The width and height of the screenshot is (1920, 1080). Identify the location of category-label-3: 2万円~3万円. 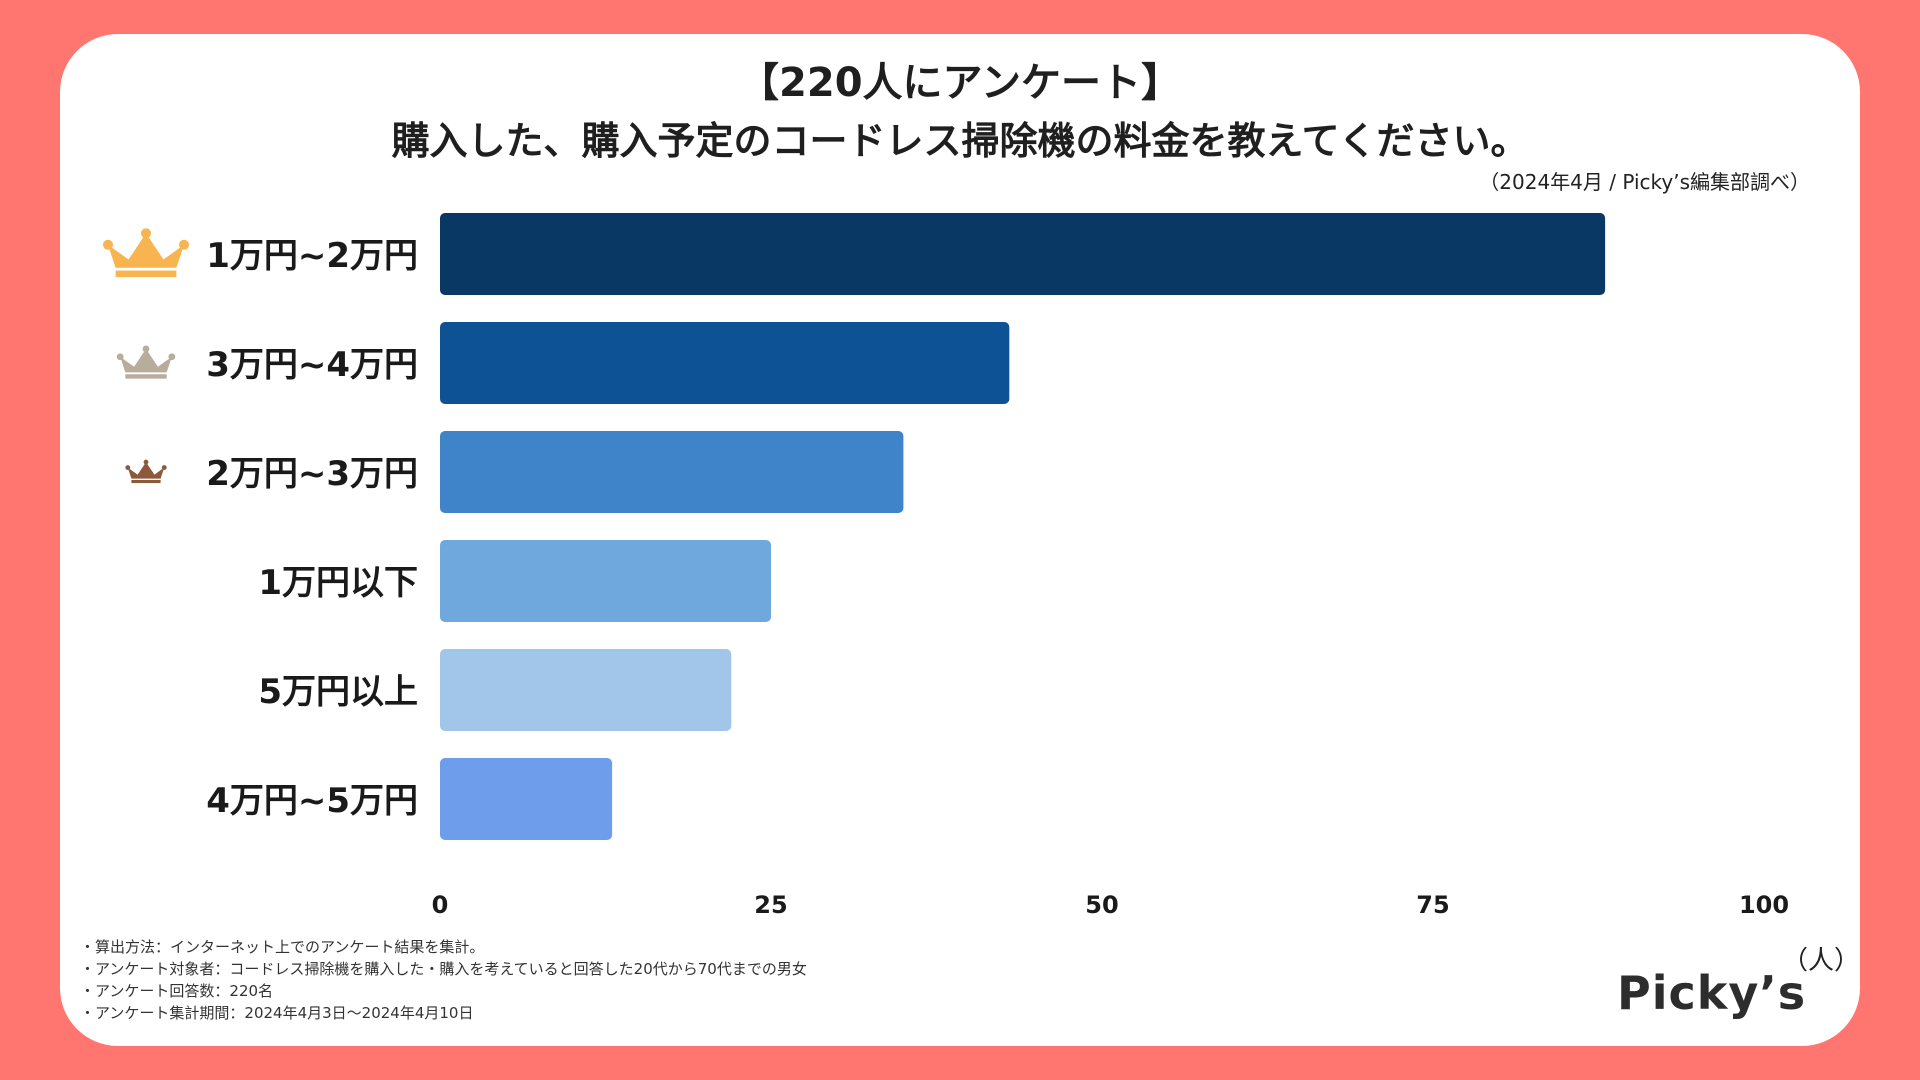
(312, 474).